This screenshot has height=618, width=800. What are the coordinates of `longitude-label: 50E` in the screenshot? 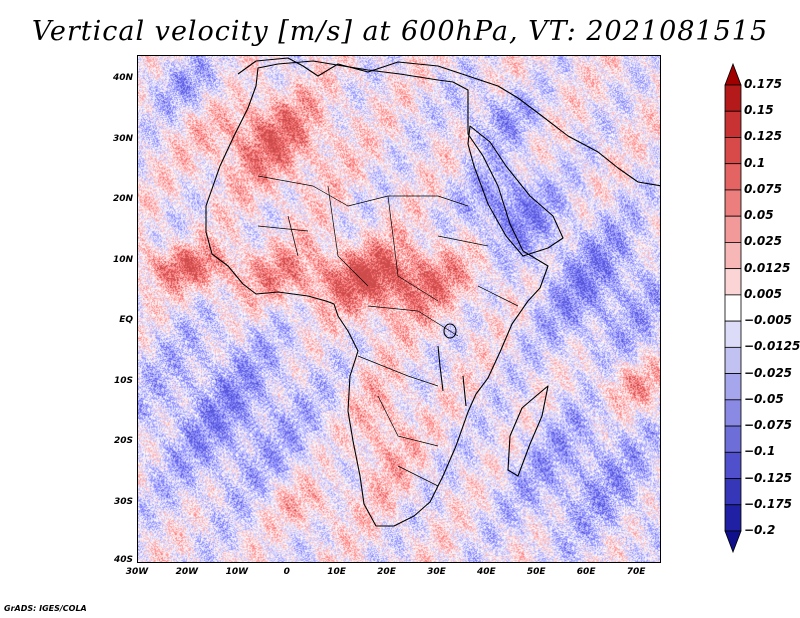 It's located at (536, 572).